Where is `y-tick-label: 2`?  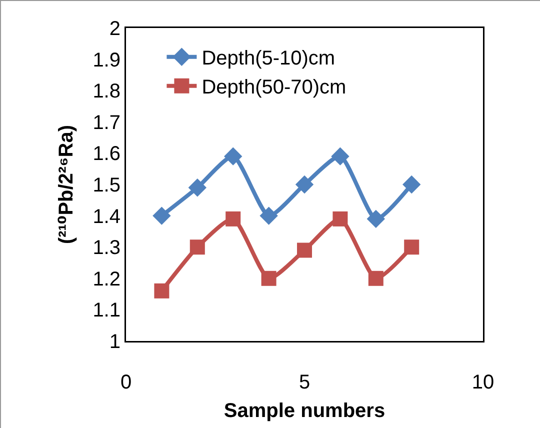 y-tick-label: 2 is located at coordinates (114, 29).